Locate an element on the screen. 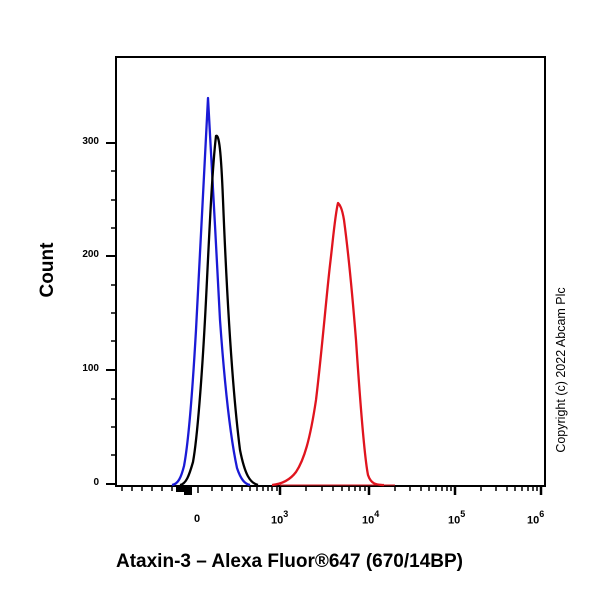 The image size is (600, 600). y-axis-ticks is located at coordinates (111, 313).